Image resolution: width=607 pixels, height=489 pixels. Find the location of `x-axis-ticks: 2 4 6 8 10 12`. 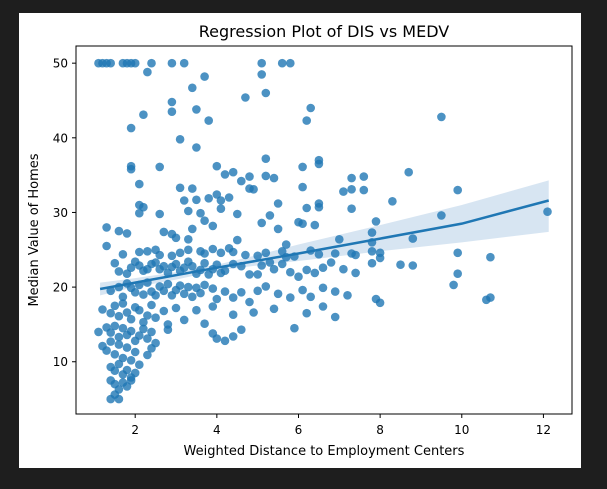

x-axis-ticks: 2 4 6 8 10 12 is located at coordinates (341, 425).